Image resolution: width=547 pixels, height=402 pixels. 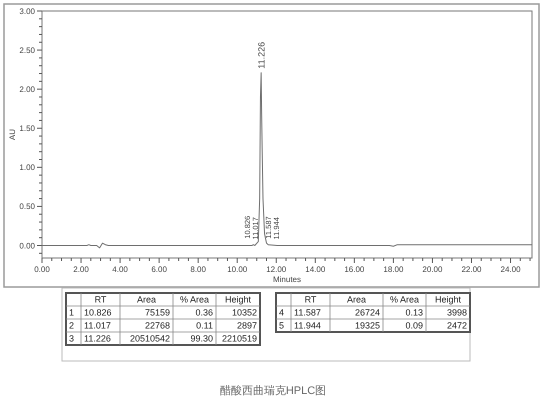 I want to click on x-axis-title: Minutes, so click(x=287, y=279).